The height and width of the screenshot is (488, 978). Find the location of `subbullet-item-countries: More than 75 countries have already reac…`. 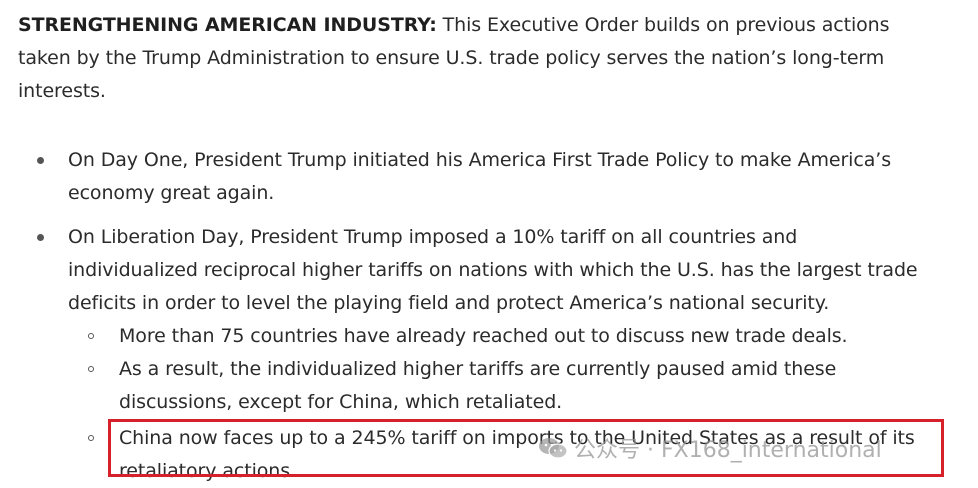

subbullet-item-countries: More than 75 countries have already reac… is located at coordinates (483, 336).